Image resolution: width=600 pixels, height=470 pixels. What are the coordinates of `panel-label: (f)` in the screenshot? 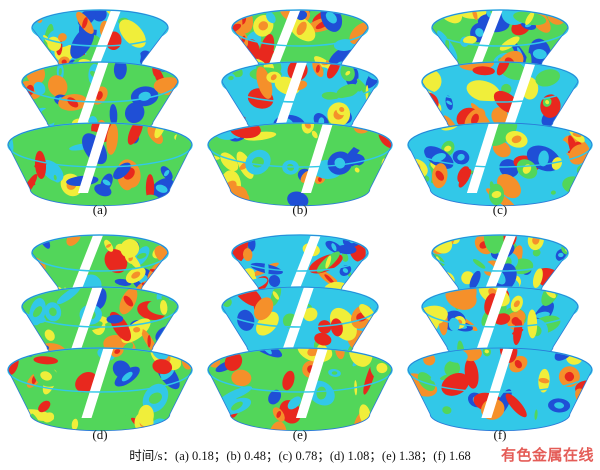 It's located at (500, 434).